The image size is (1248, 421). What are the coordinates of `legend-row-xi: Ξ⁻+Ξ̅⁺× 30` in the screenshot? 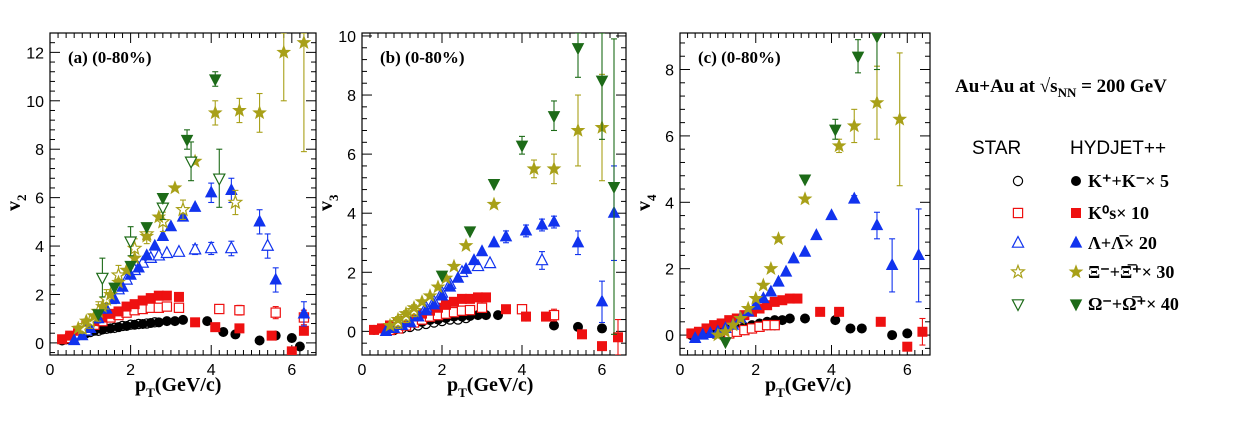 It's located at (1092, 272).